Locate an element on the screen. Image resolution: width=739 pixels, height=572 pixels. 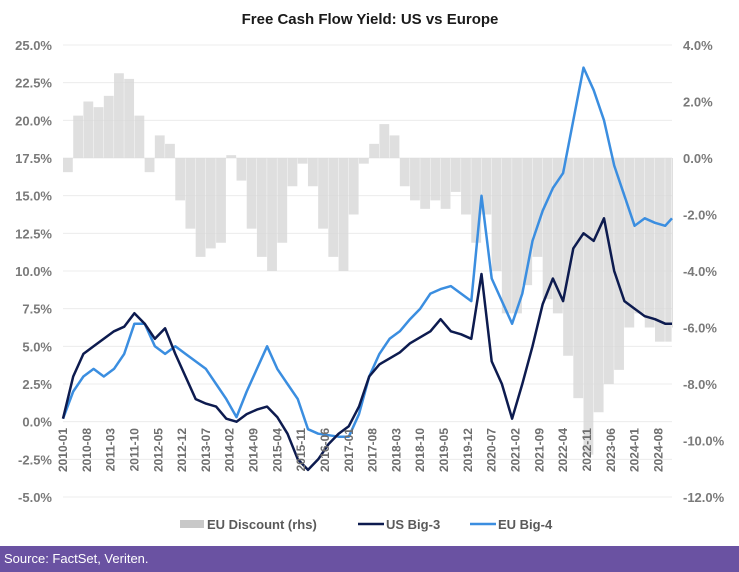
x-tick-label: 2015-11 is located at coordinates (301, 450).